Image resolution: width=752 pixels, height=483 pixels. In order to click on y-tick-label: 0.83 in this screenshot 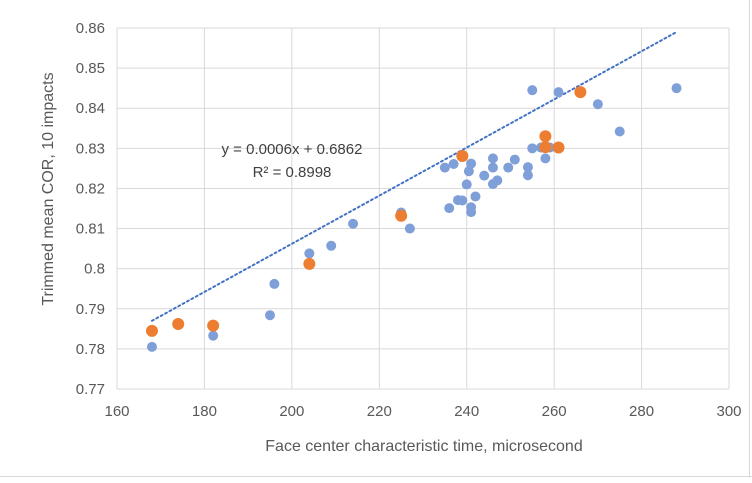, I will do `click(90, 148)`.